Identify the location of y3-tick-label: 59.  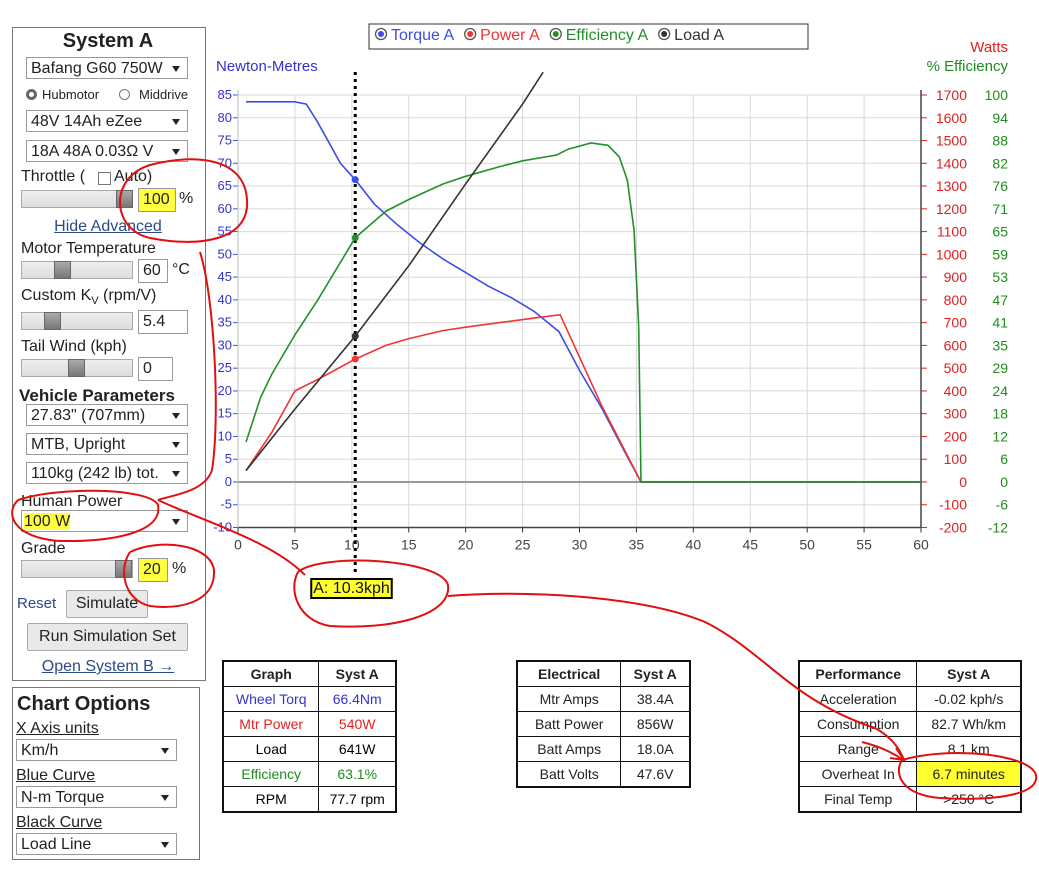
(1000, 254).